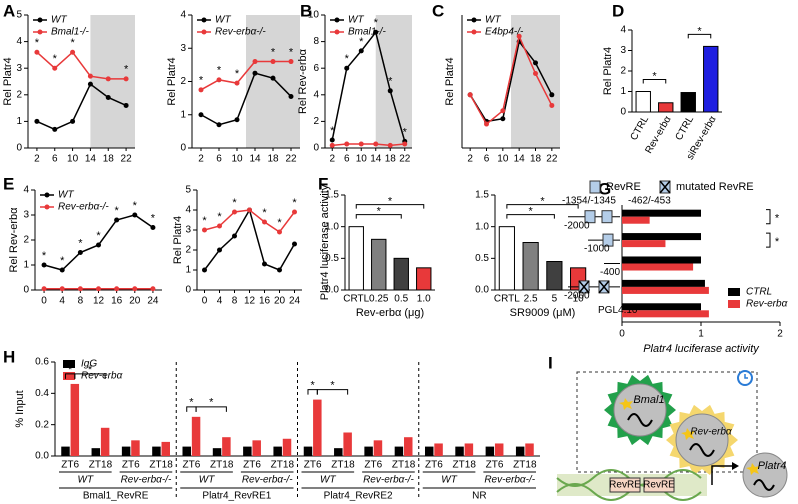 The image size is (798, 504). I want to click on y-tick-label: 4, so click(188, 210).